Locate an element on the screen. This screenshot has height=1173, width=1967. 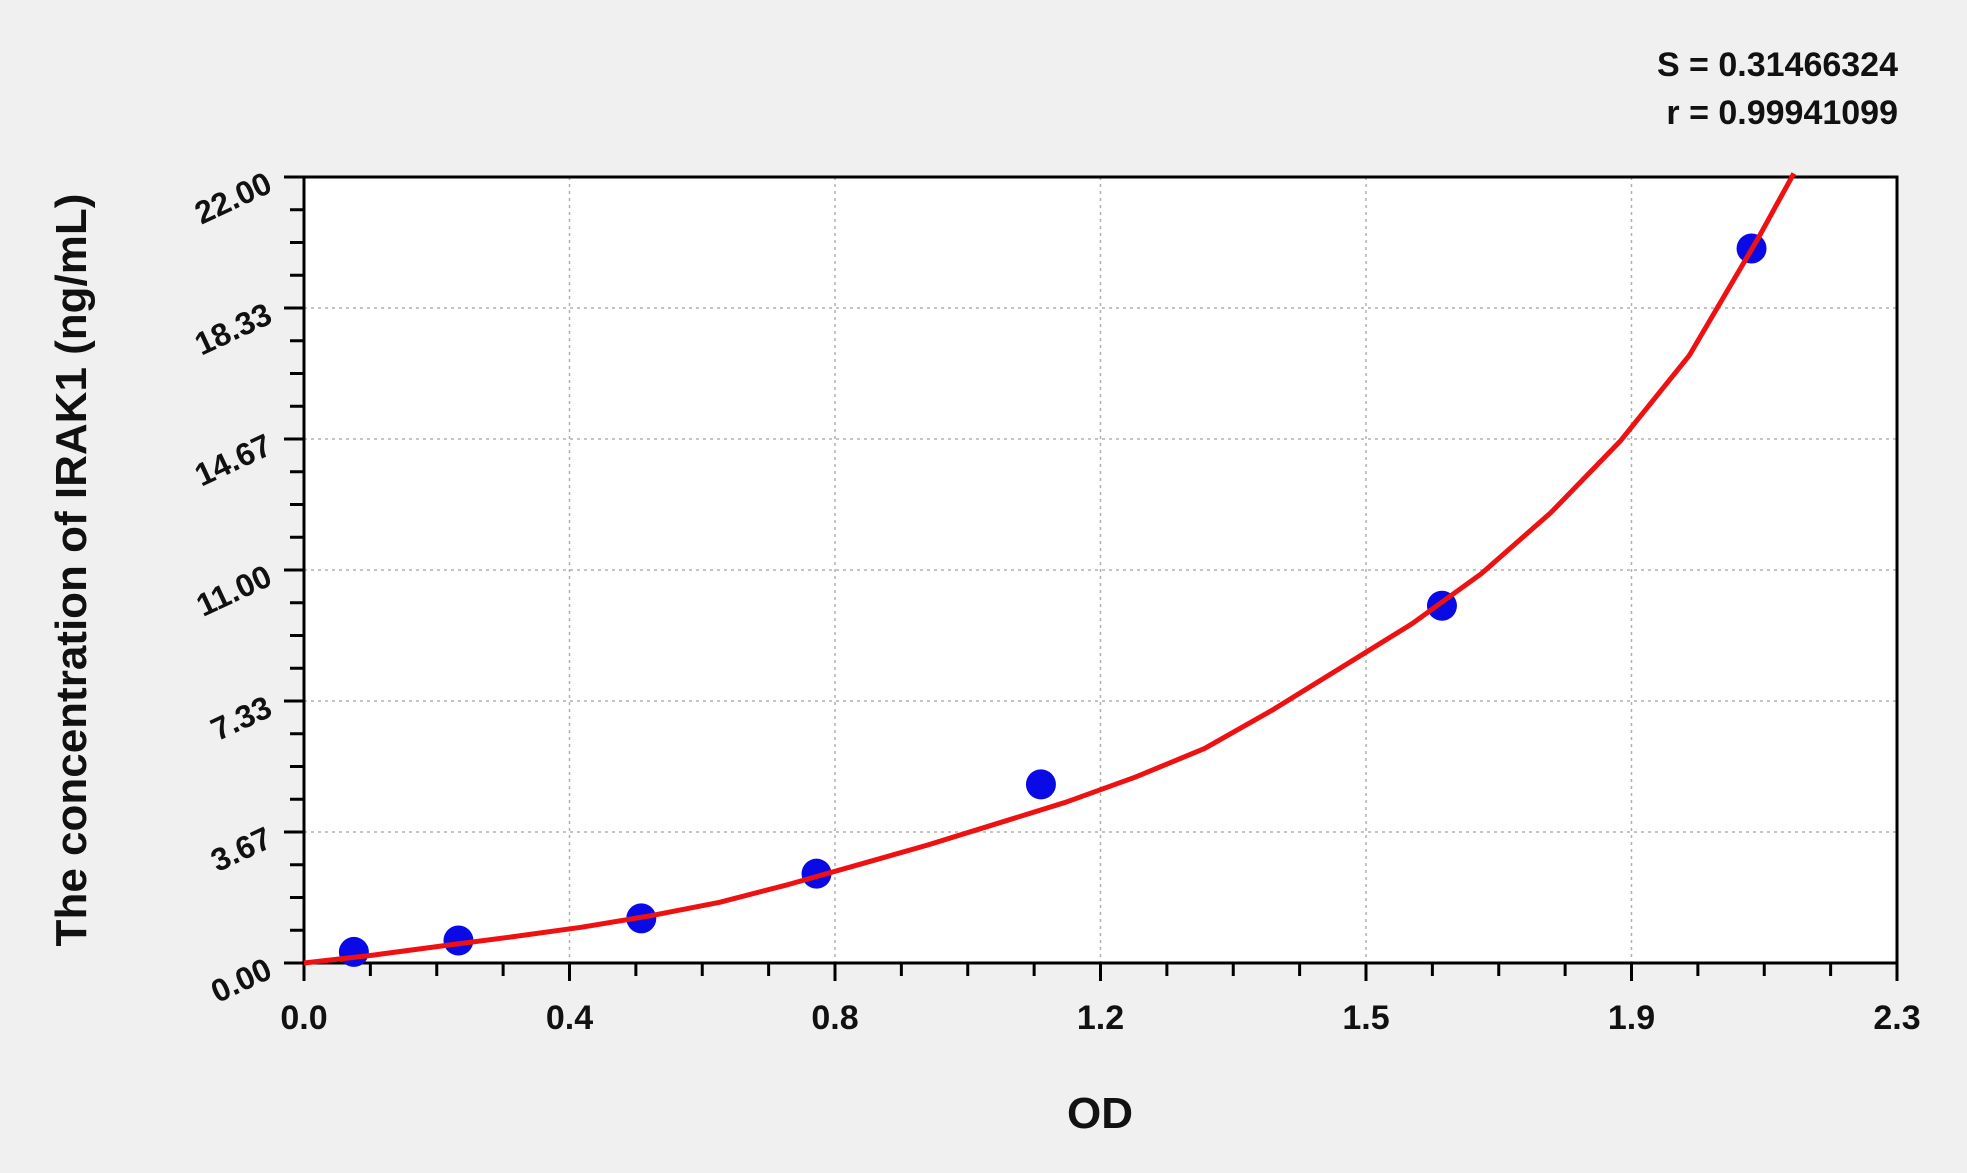
y-tick-label: 22.00 is located at coordinates (233, 198).